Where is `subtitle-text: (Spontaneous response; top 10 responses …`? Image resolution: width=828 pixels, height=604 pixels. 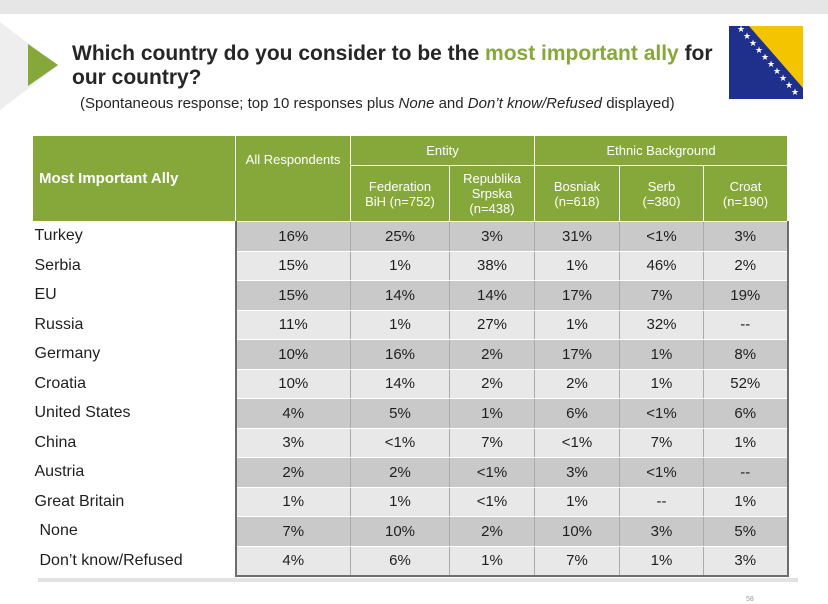
subtitle-text: (Spontaneous response; top 10 responses … is located at coordinates (239, 103).